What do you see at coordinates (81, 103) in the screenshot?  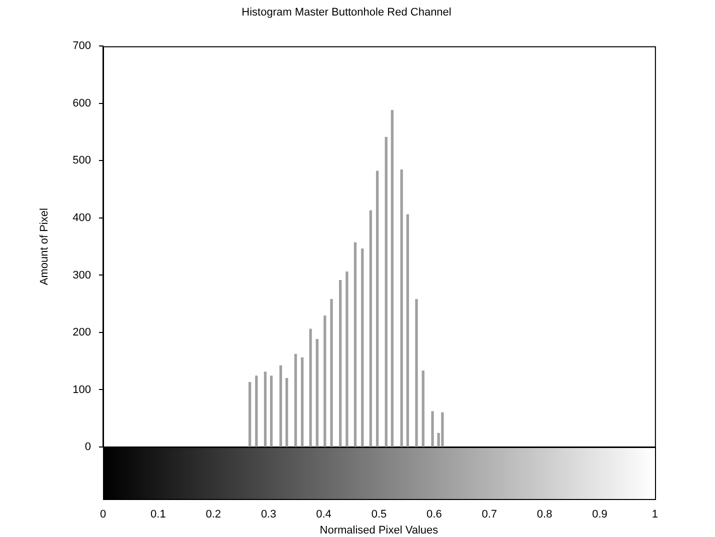 I see `y-tick-label: 600` at bounding box center [81, 103].